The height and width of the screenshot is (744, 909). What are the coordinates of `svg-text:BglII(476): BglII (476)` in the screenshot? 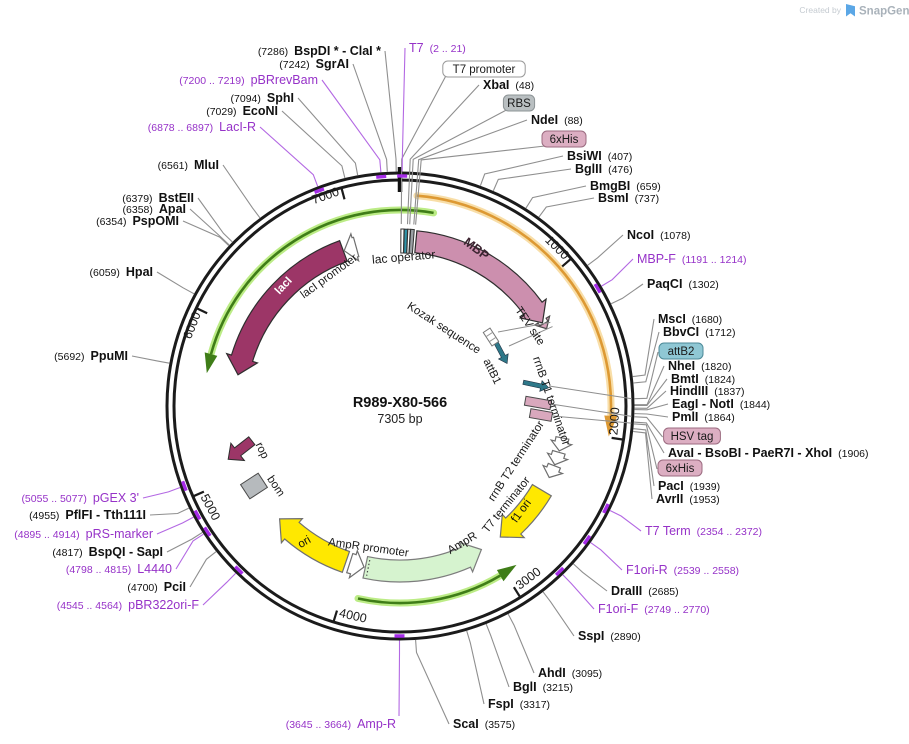 It's located at (604, 169).